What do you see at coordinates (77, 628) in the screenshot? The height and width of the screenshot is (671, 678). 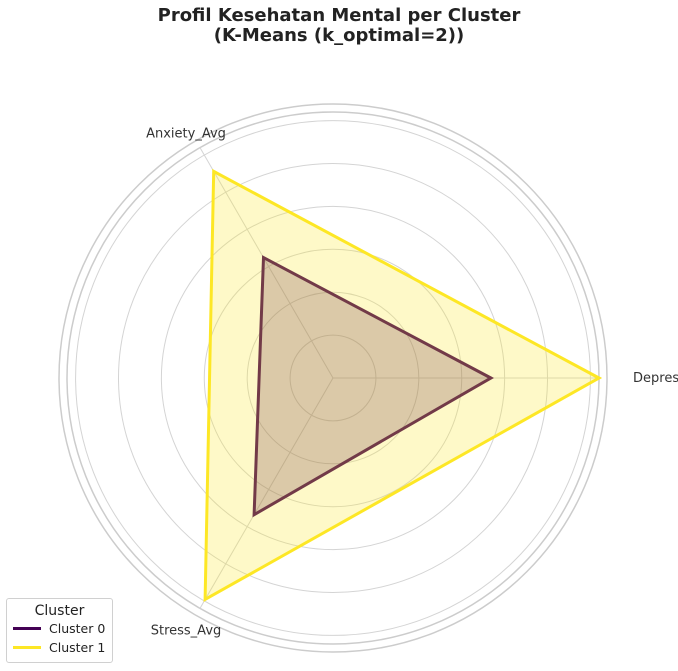 I see `legend-label-cluster-0: Cluster 0` at bounding box center [77, 628].